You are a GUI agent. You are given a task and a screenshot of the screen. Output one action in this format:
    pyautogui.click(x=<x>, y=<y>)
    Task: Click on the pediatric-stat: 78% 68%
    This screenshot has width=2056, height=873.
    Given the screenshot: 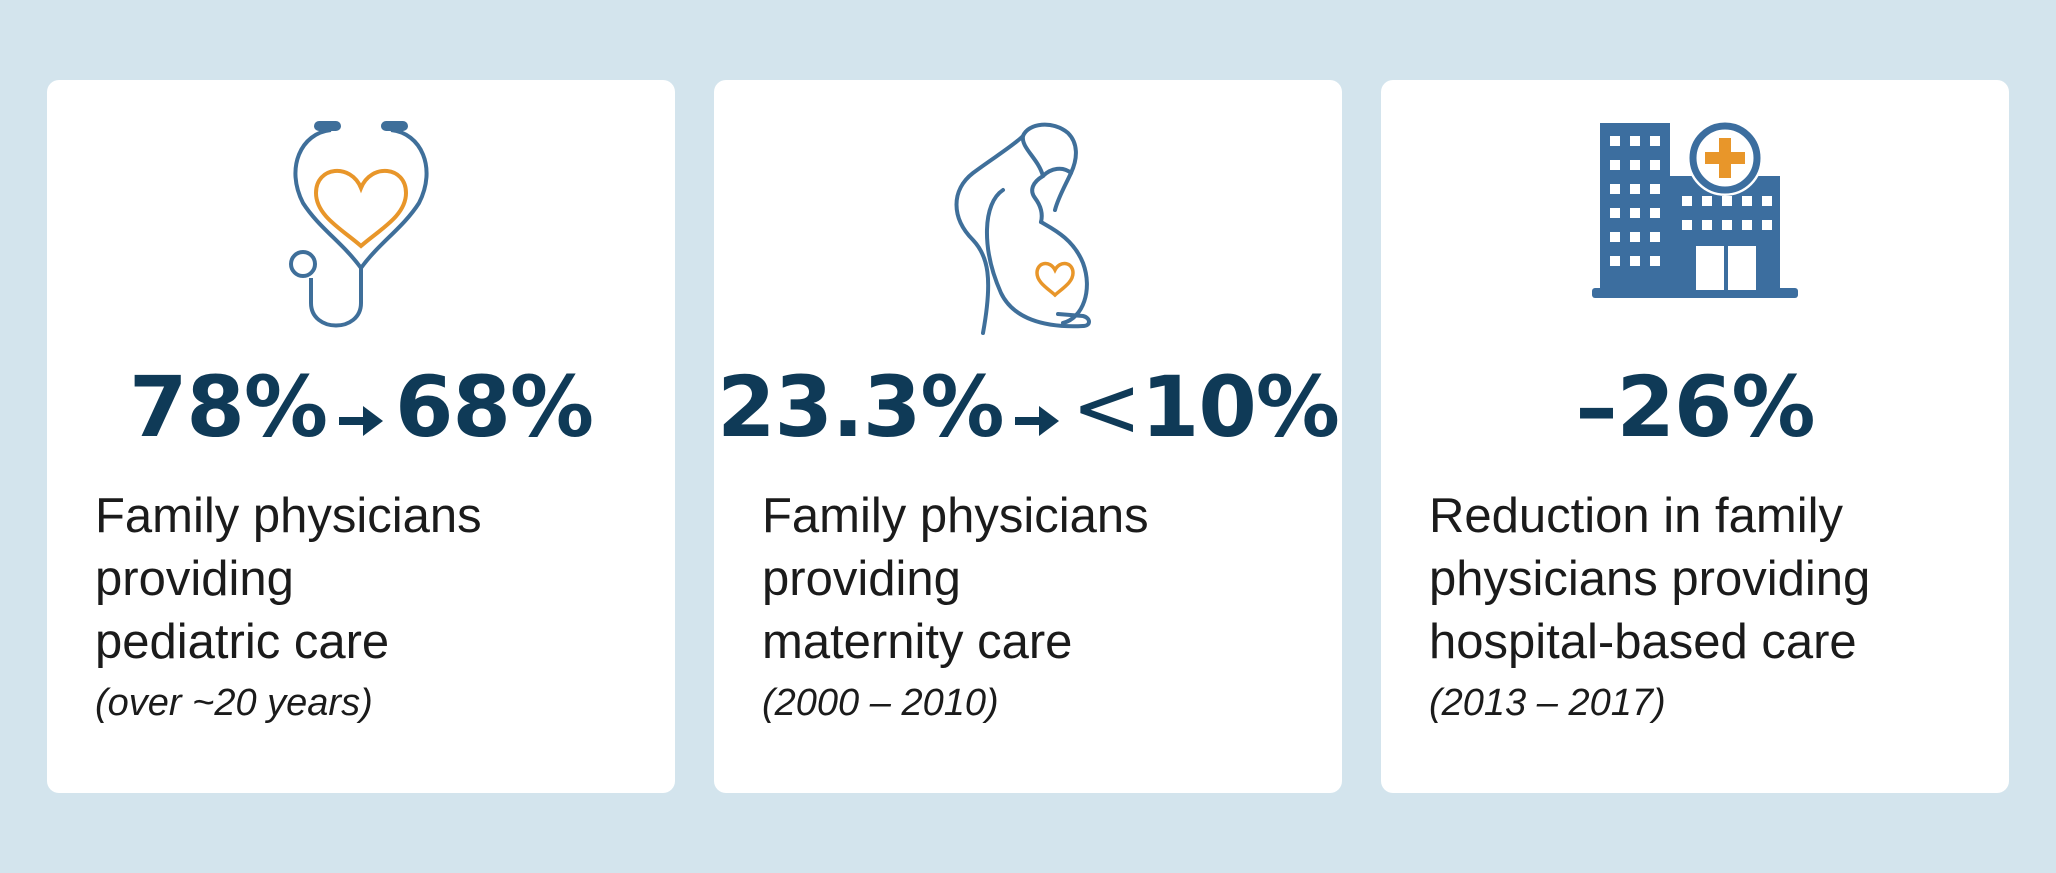 What is the action you would take?
    pyautogui.click(x=361, y=412)
    